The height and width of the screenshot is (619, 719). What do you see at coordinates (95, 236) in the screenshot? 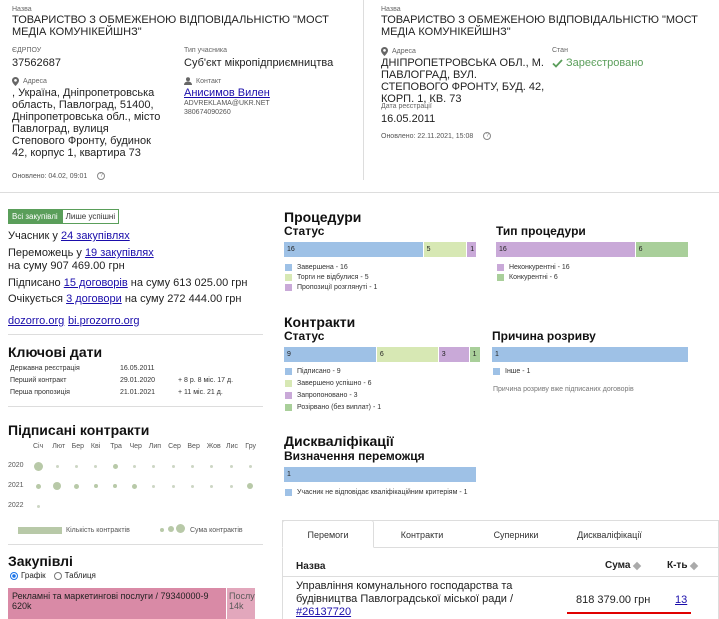
I see `participant-link: 24 закупівлях` at bounding box center [95, 236].